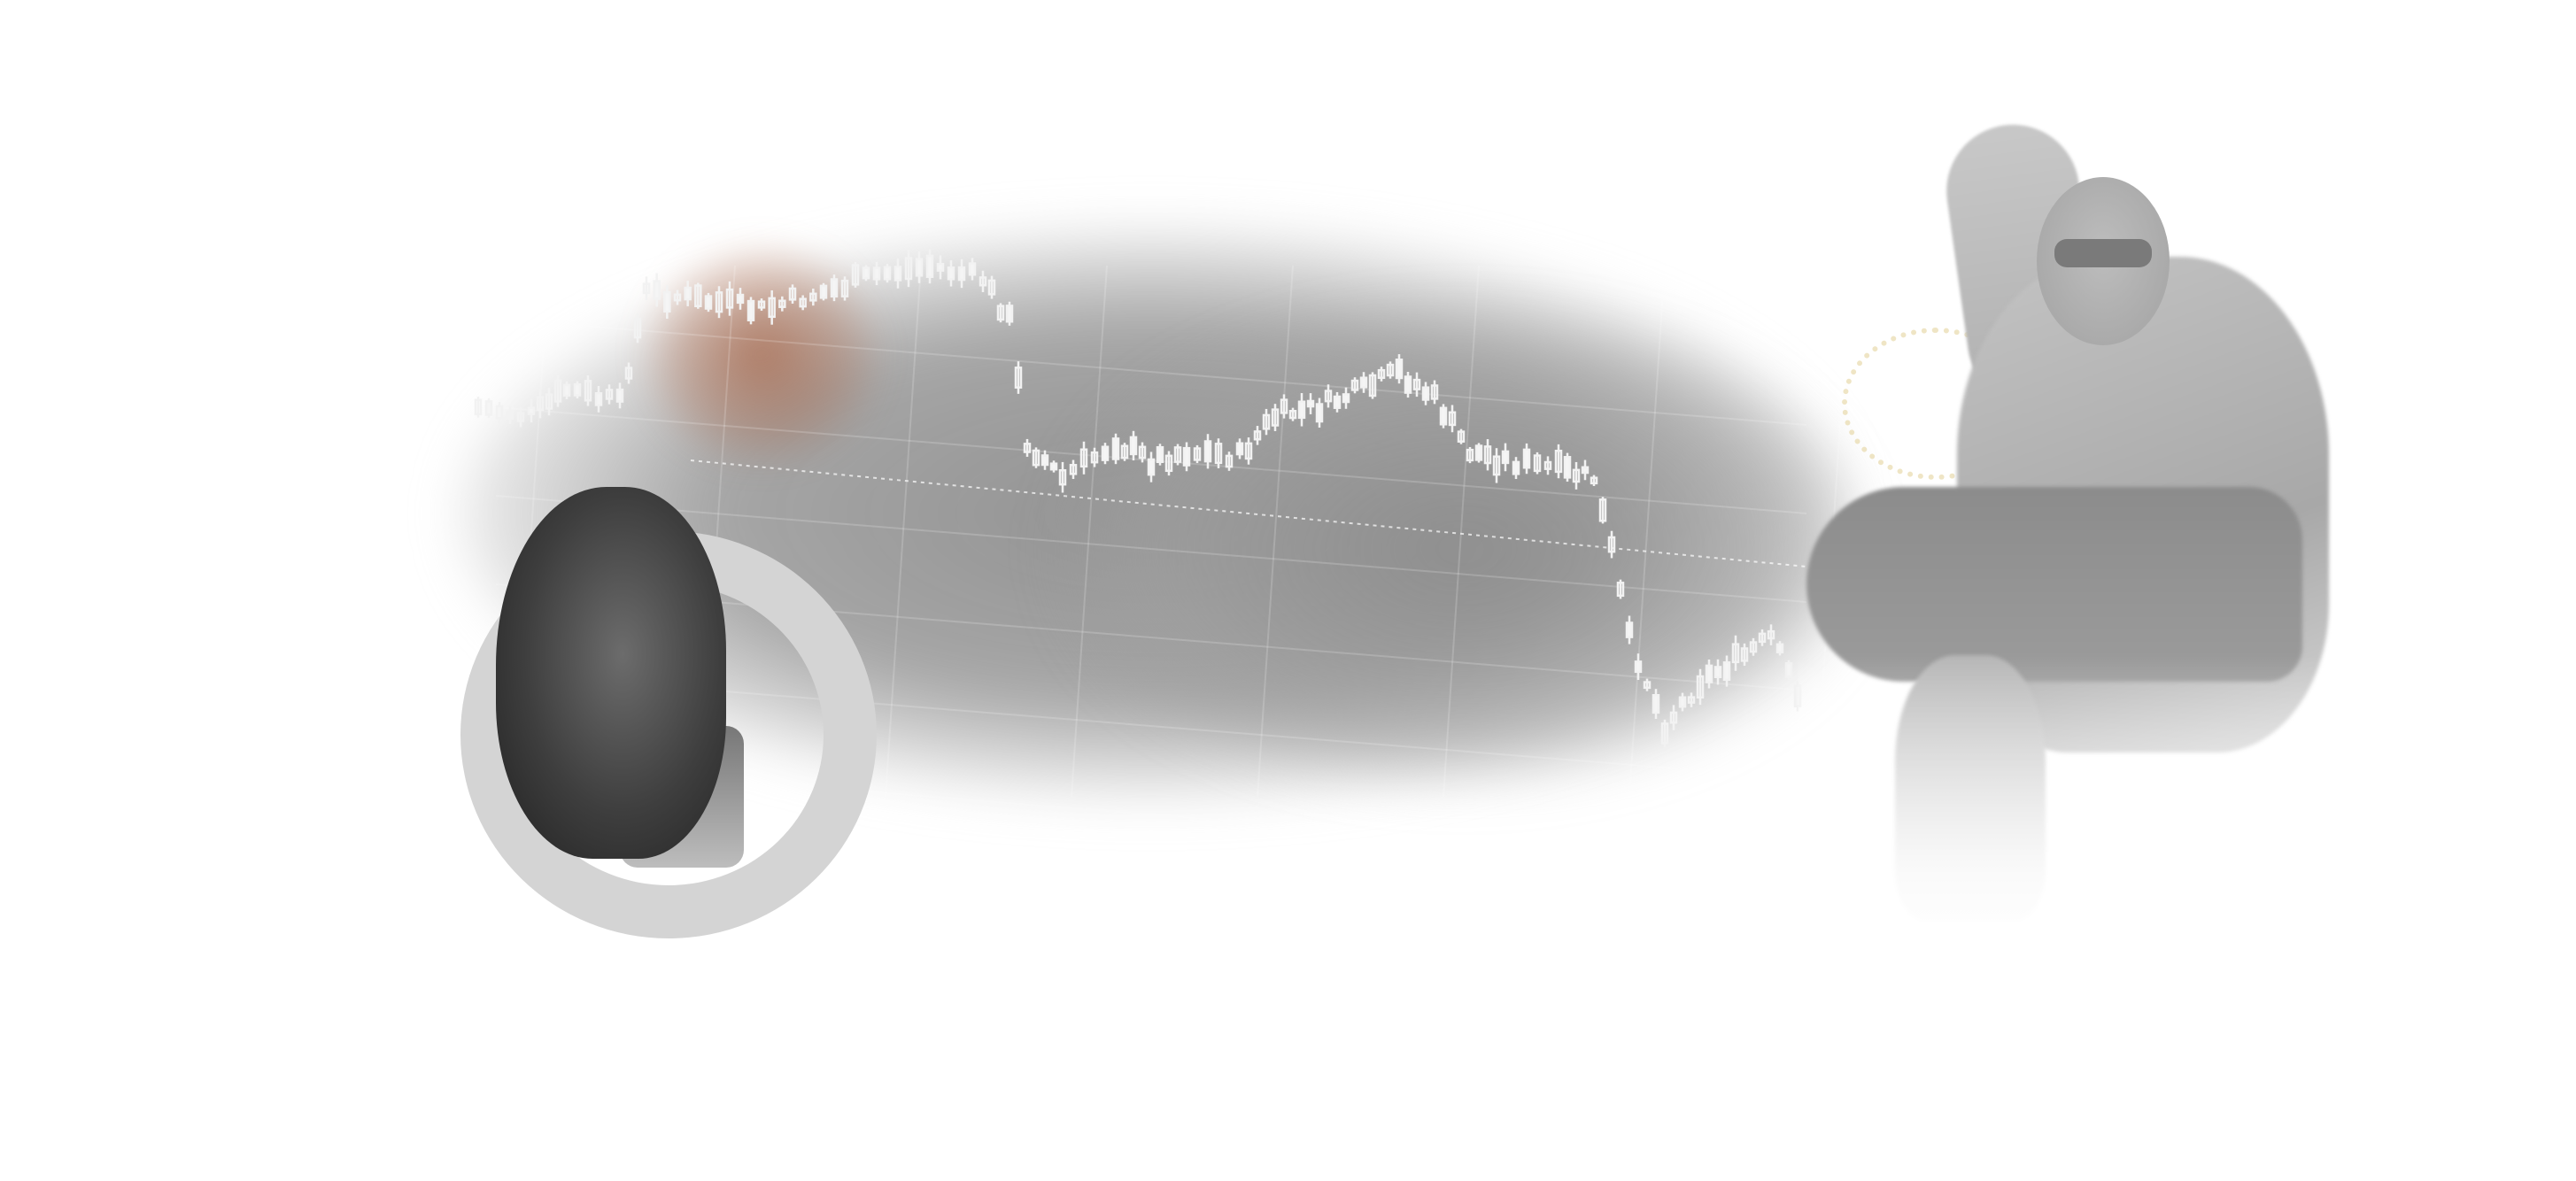  I want to click on blurred-background-cloud-secondary, so click(1461, 549).